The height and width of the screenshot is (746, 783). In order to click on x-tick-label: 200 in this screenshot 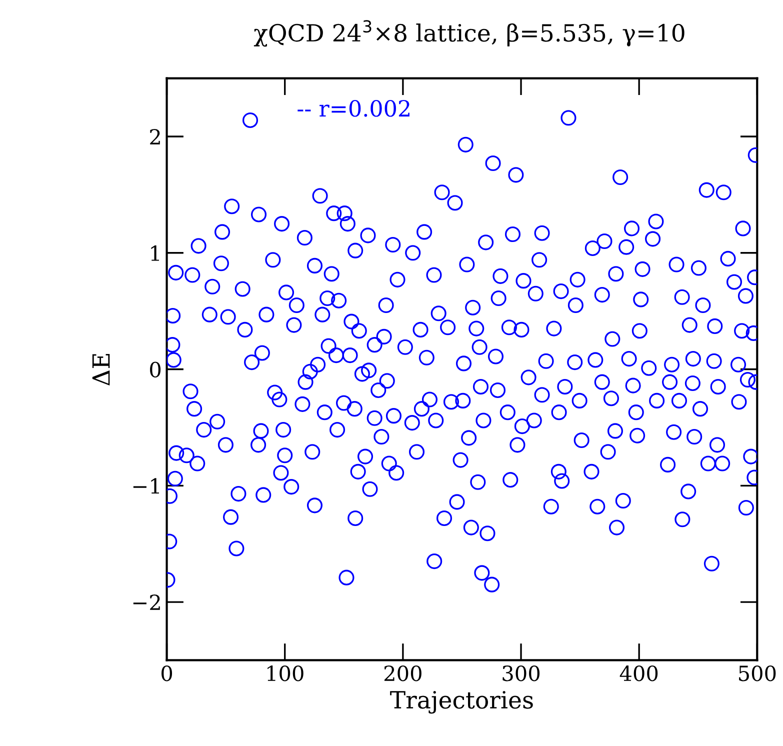, I will do `click(403, 673)`.